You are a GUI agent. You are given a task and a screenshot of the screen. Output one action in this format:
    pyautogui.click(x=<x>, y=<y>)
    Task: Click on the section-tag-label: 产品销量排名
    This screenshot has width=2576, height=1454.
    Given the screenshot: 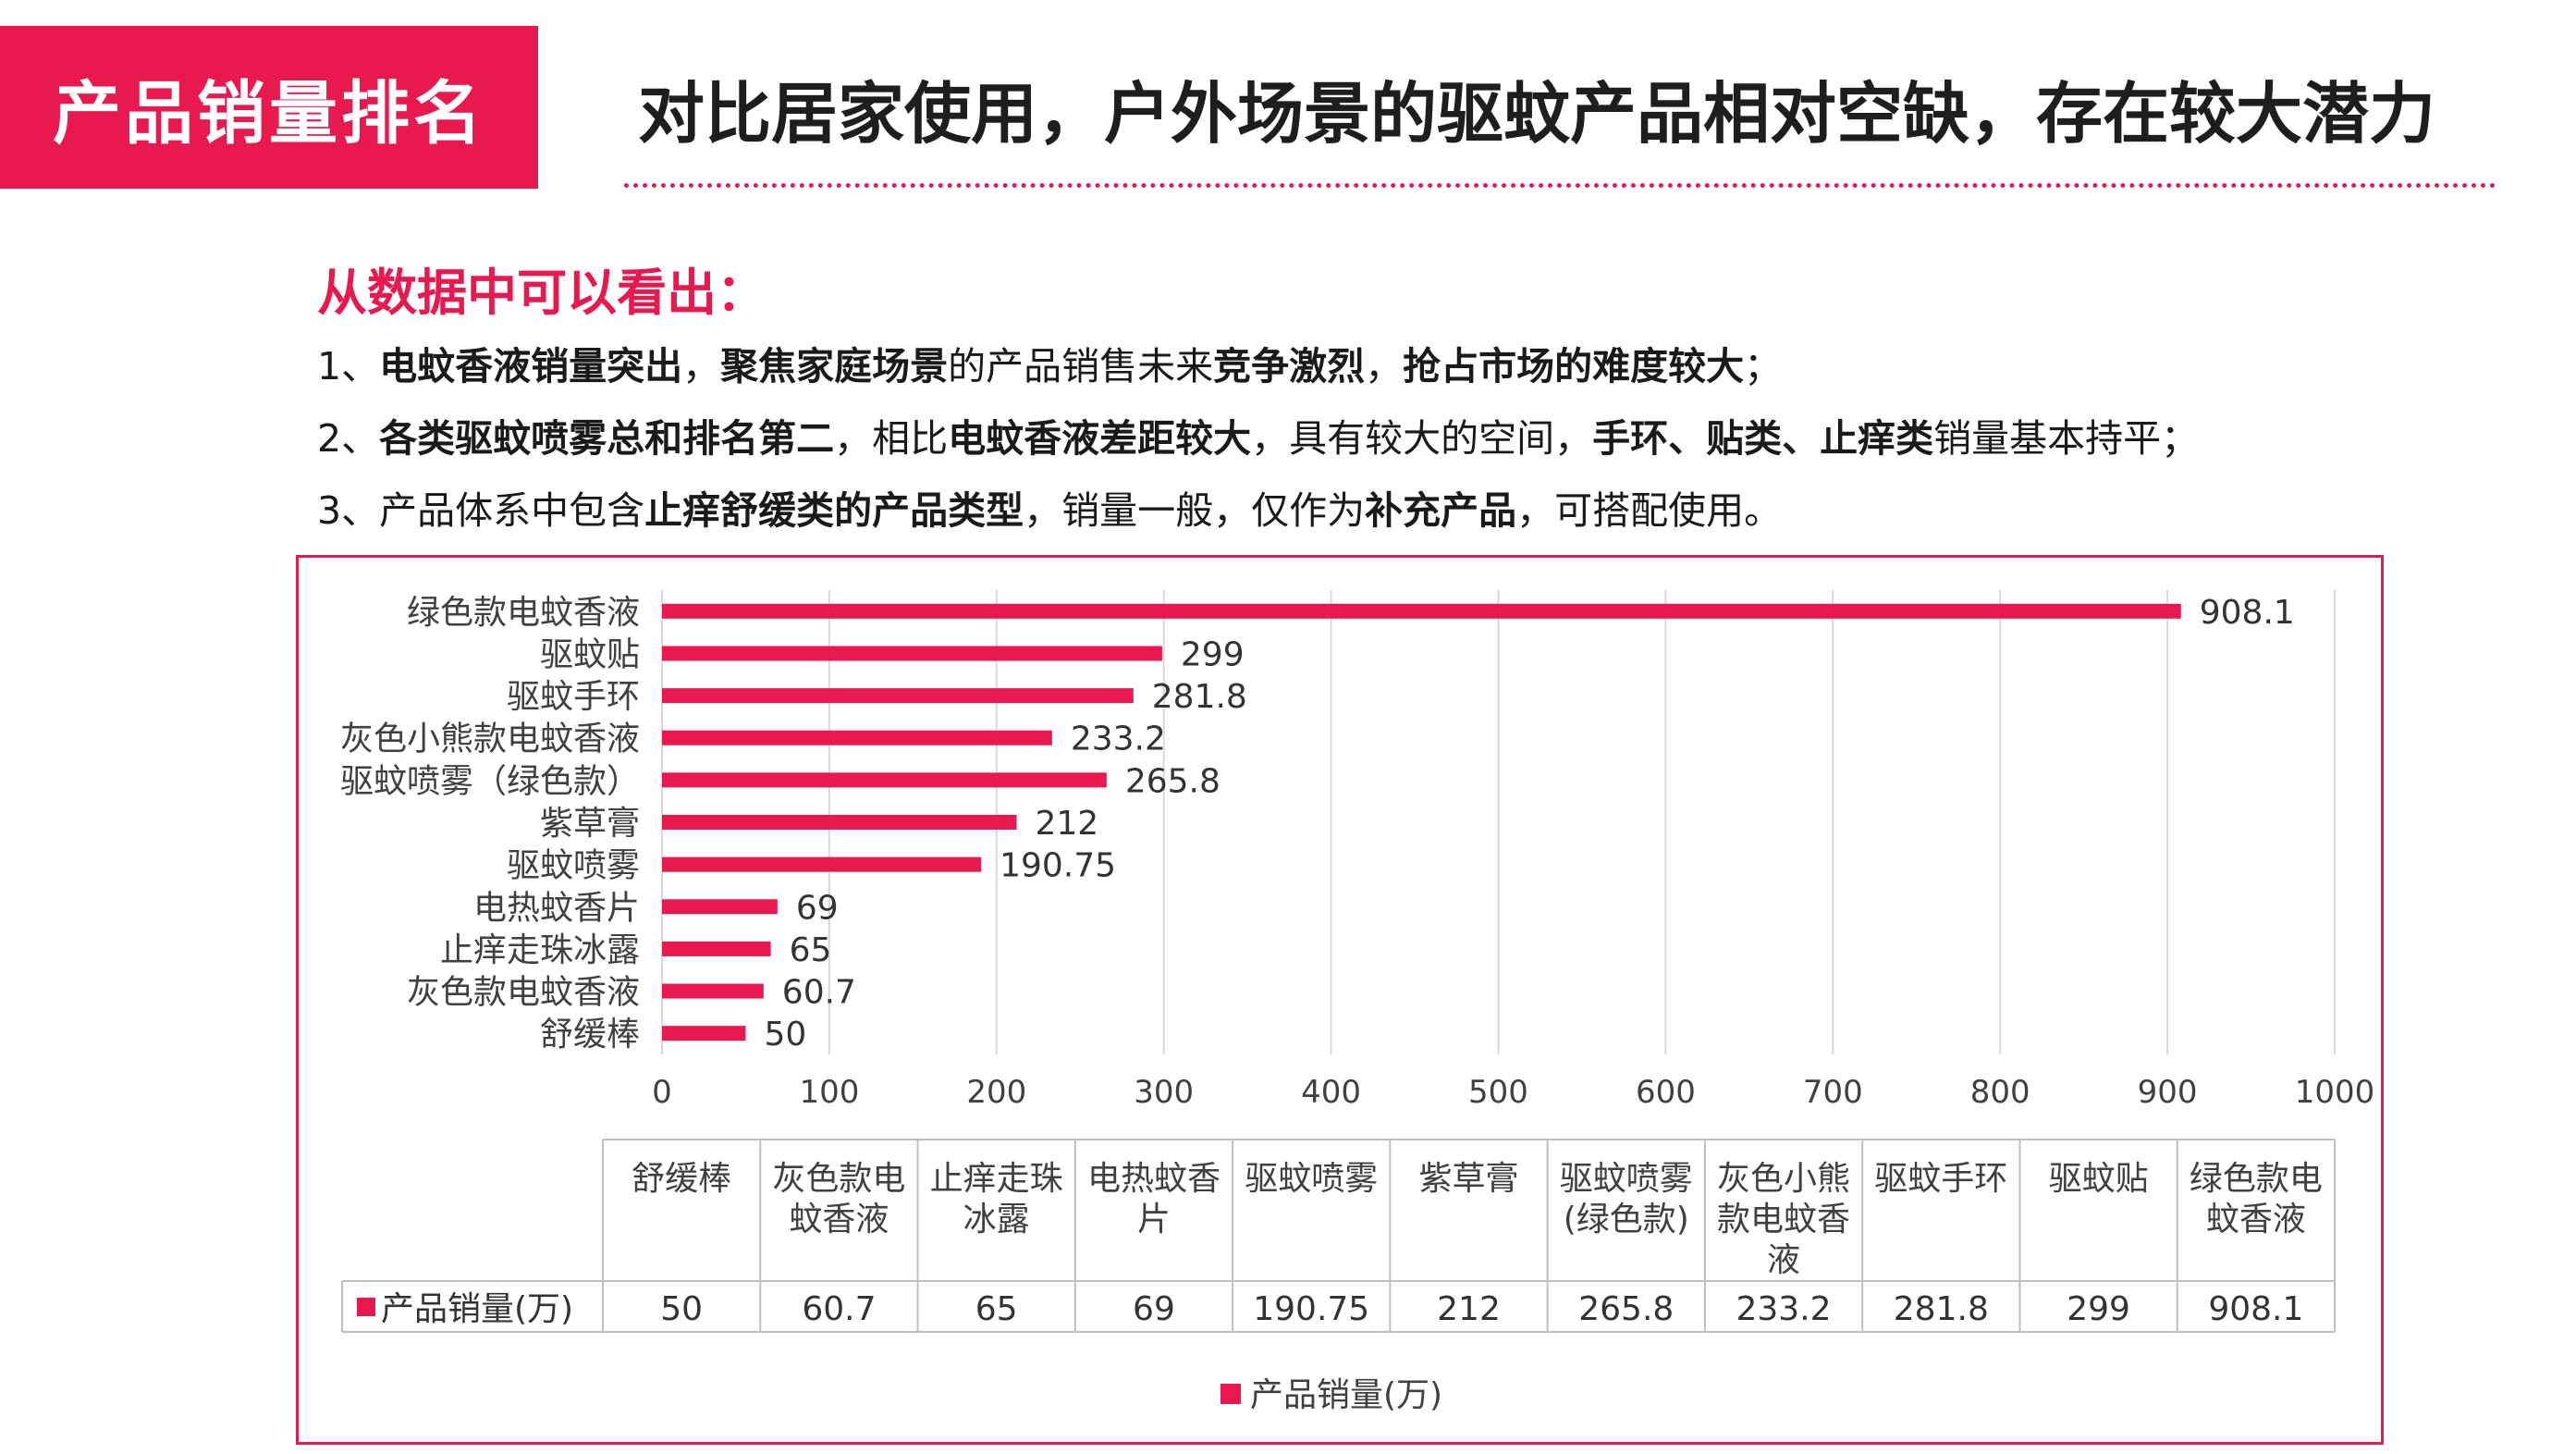 What is the action you would take?
    pyautogui.click(x=269, y=113)
    